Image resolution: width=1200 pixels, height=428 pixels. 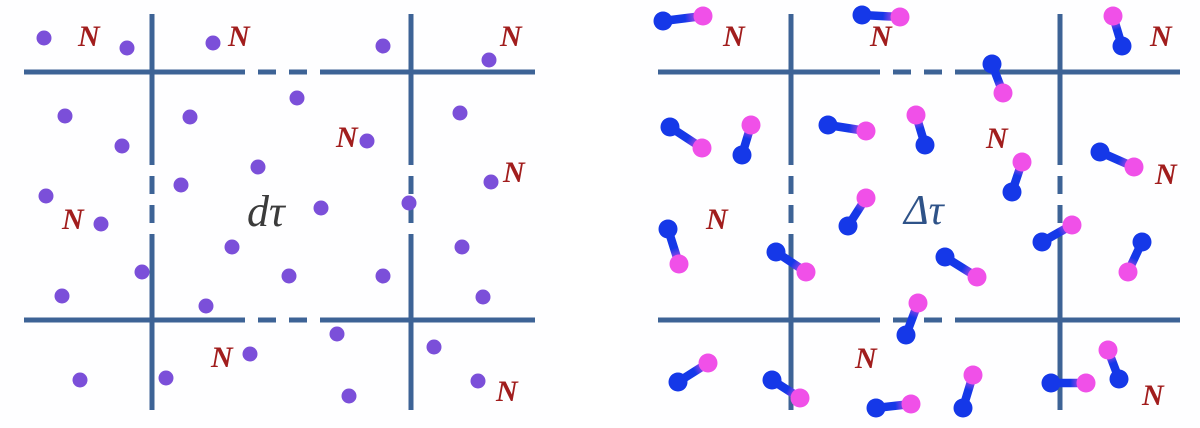 I want to click on particle-count-label-right-6: N, so click(x=866, y=358).